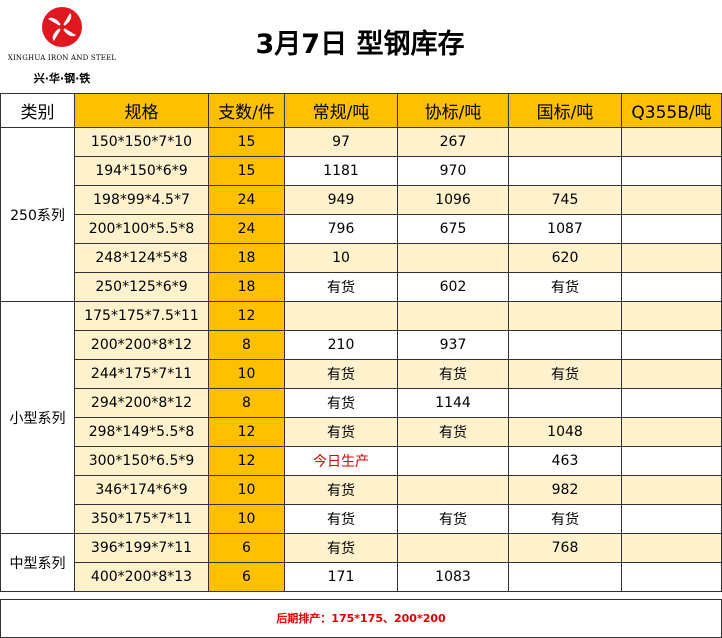 The height and width of the screenshot is (638, 722). Describe the element at coordinates (62, 78) in the screenshot. I see `logo-chinese-name: 兴·华·钢·铁` at that location.